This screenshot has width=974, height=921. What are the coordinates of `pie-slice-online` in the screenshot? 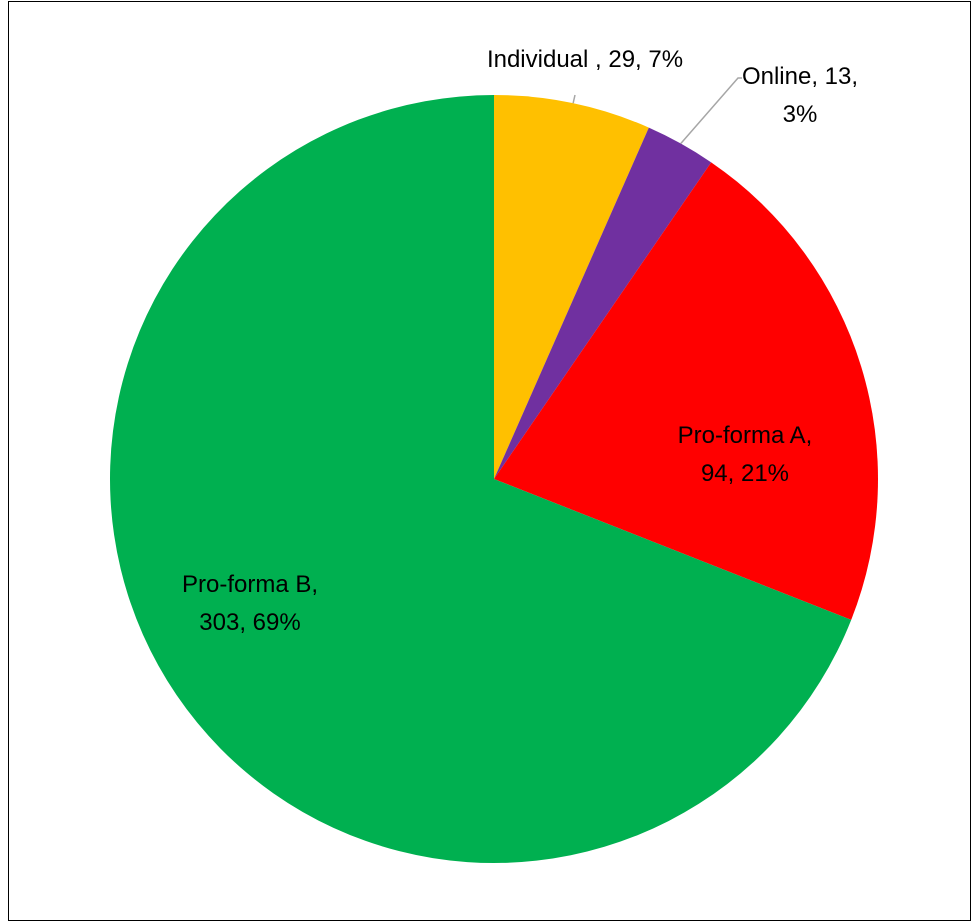 It's located at (603, 303).